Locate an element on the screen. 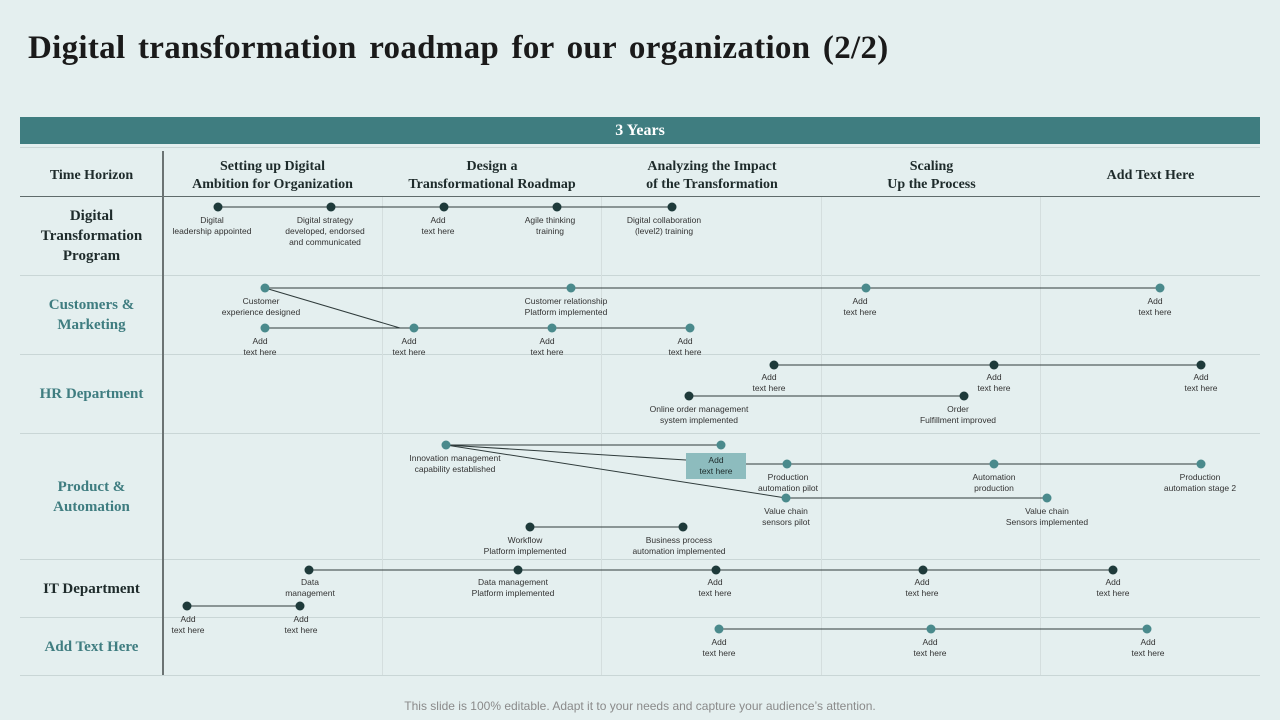 This screenshot has width=1280, height=720. milestone-label: Value chain sensors pilot is located at coordinates (786, 516).